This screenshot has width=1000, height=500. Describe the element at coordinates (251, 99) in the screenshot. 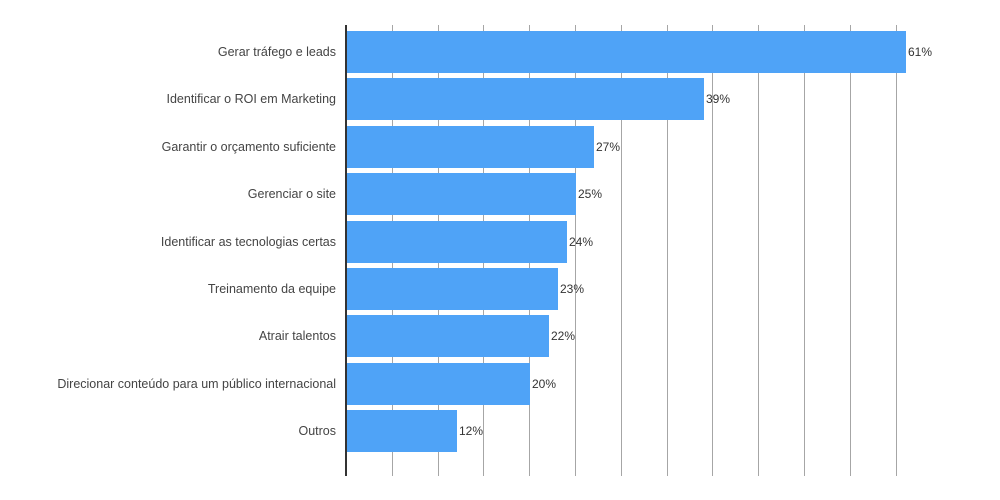

I see `category-label: Identificar o ROI em Marketing` at that location.